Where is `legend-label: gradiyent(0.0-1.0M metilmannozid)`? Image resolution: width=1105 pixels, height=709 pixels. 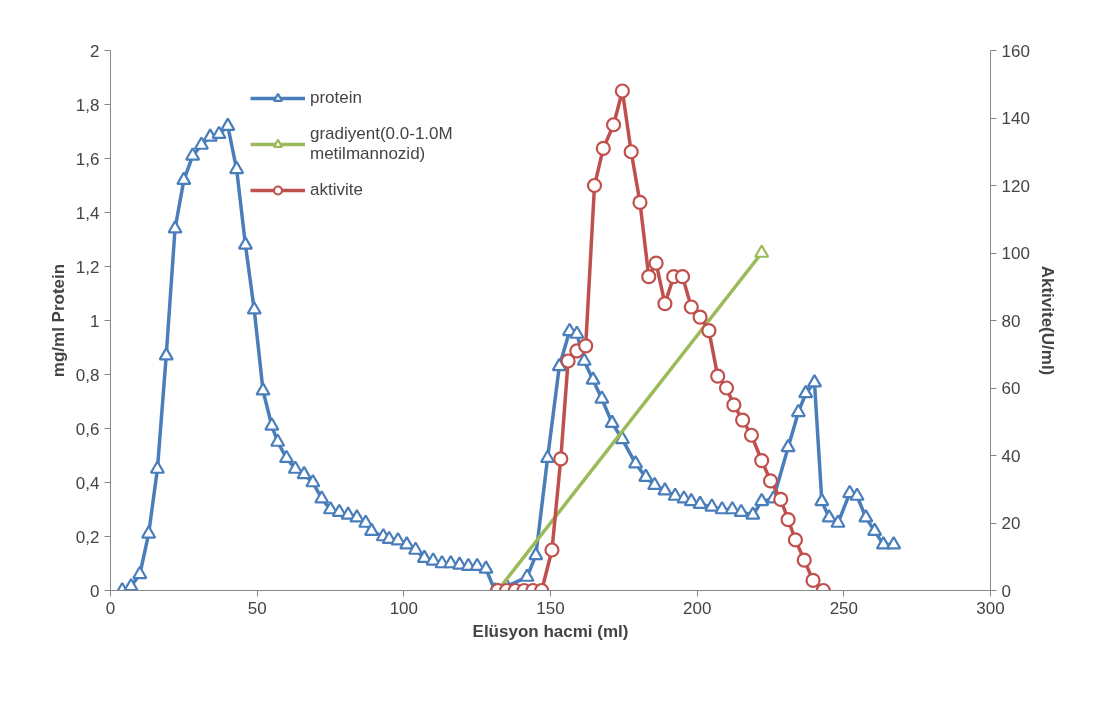 legend-label: gradiyent(0.0-1.0M metilmannozid) is located at coordinates (381, 144).